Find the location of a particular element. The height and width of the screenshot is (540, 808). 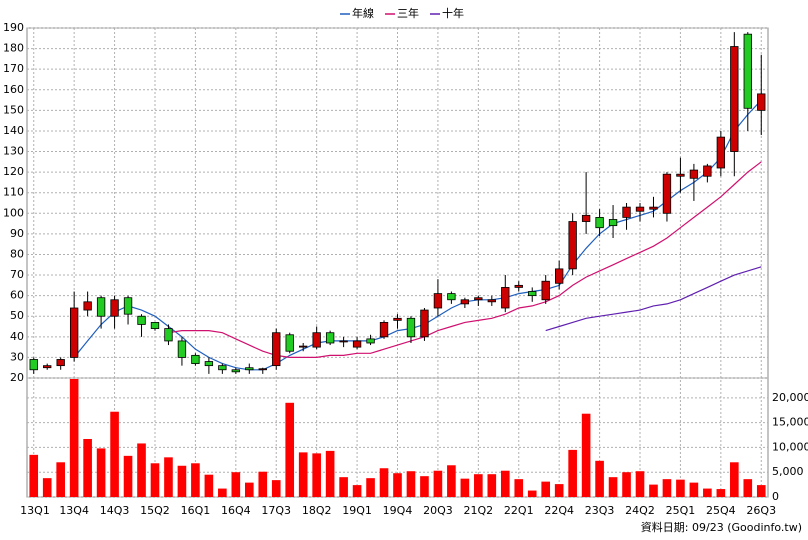

y2-tick-label: 15,000 is located at coordinates (790, 422).